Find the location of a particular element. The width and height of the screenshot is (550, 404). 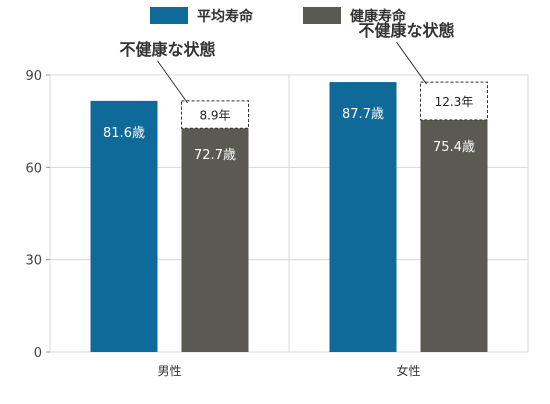

y-tick-label: 30 is located at coordinates (33, 261).